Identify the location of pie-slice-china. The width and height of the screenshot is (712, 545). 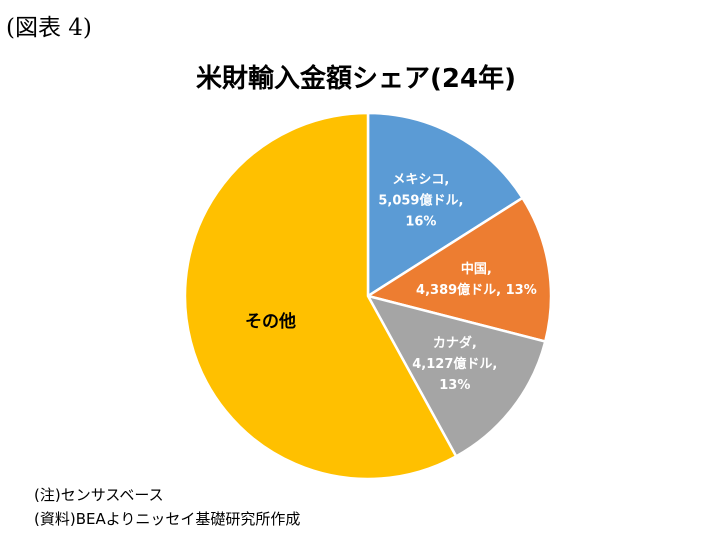
(458, 270).